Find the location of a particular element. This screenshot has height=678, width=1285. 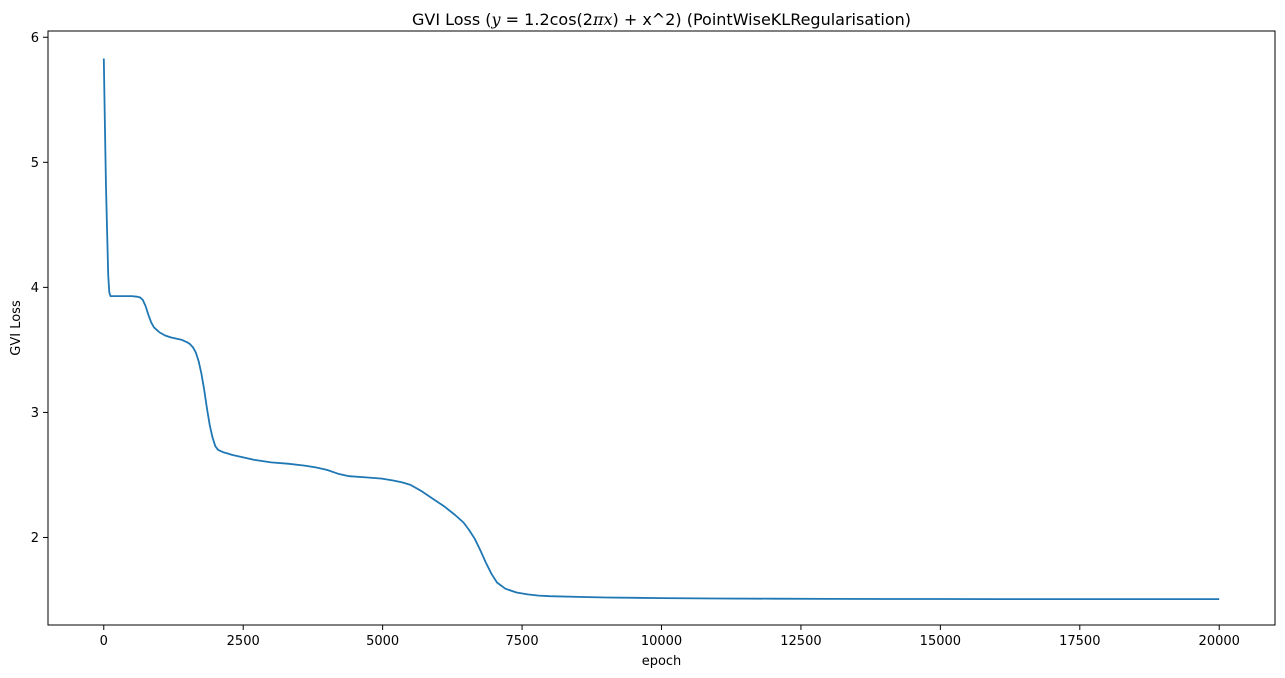

x-tick-label: 12500 is located at coordinates (800, 641).